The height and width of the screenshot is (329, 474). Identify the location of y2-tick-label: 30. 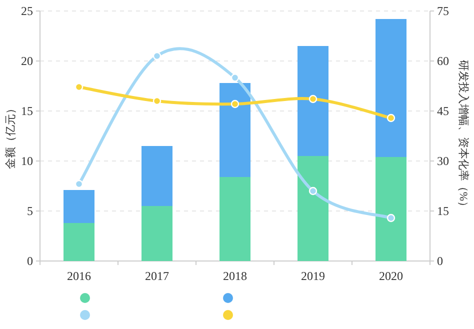
(443, 161).